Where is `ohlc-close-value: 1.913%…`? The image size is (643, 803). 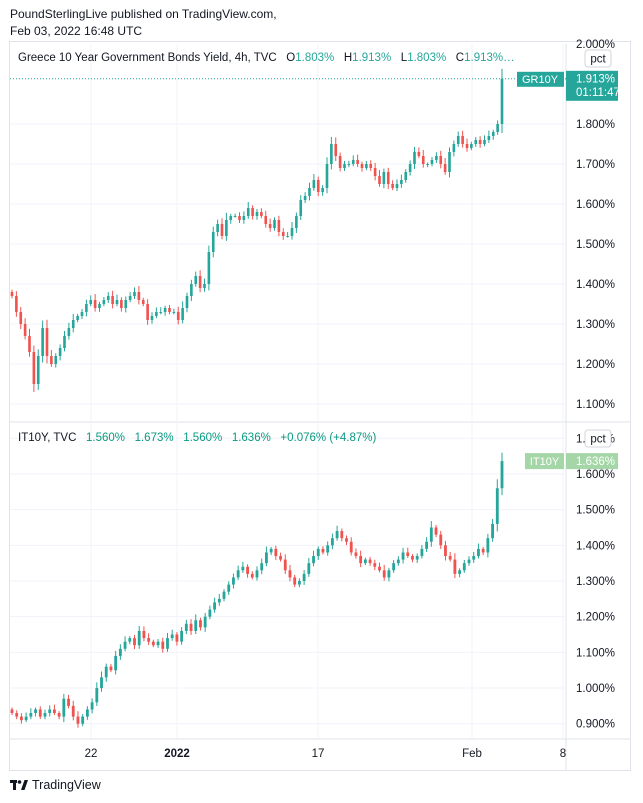
ohlc-close-value: 1.913%… is located at coordinates (489, 58).